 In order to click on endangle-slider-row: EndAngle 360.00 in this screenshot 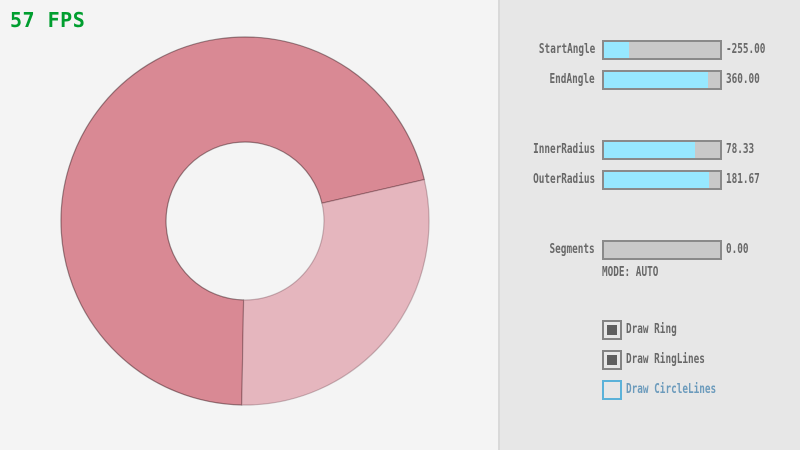, I will do `click(650, 80)`.